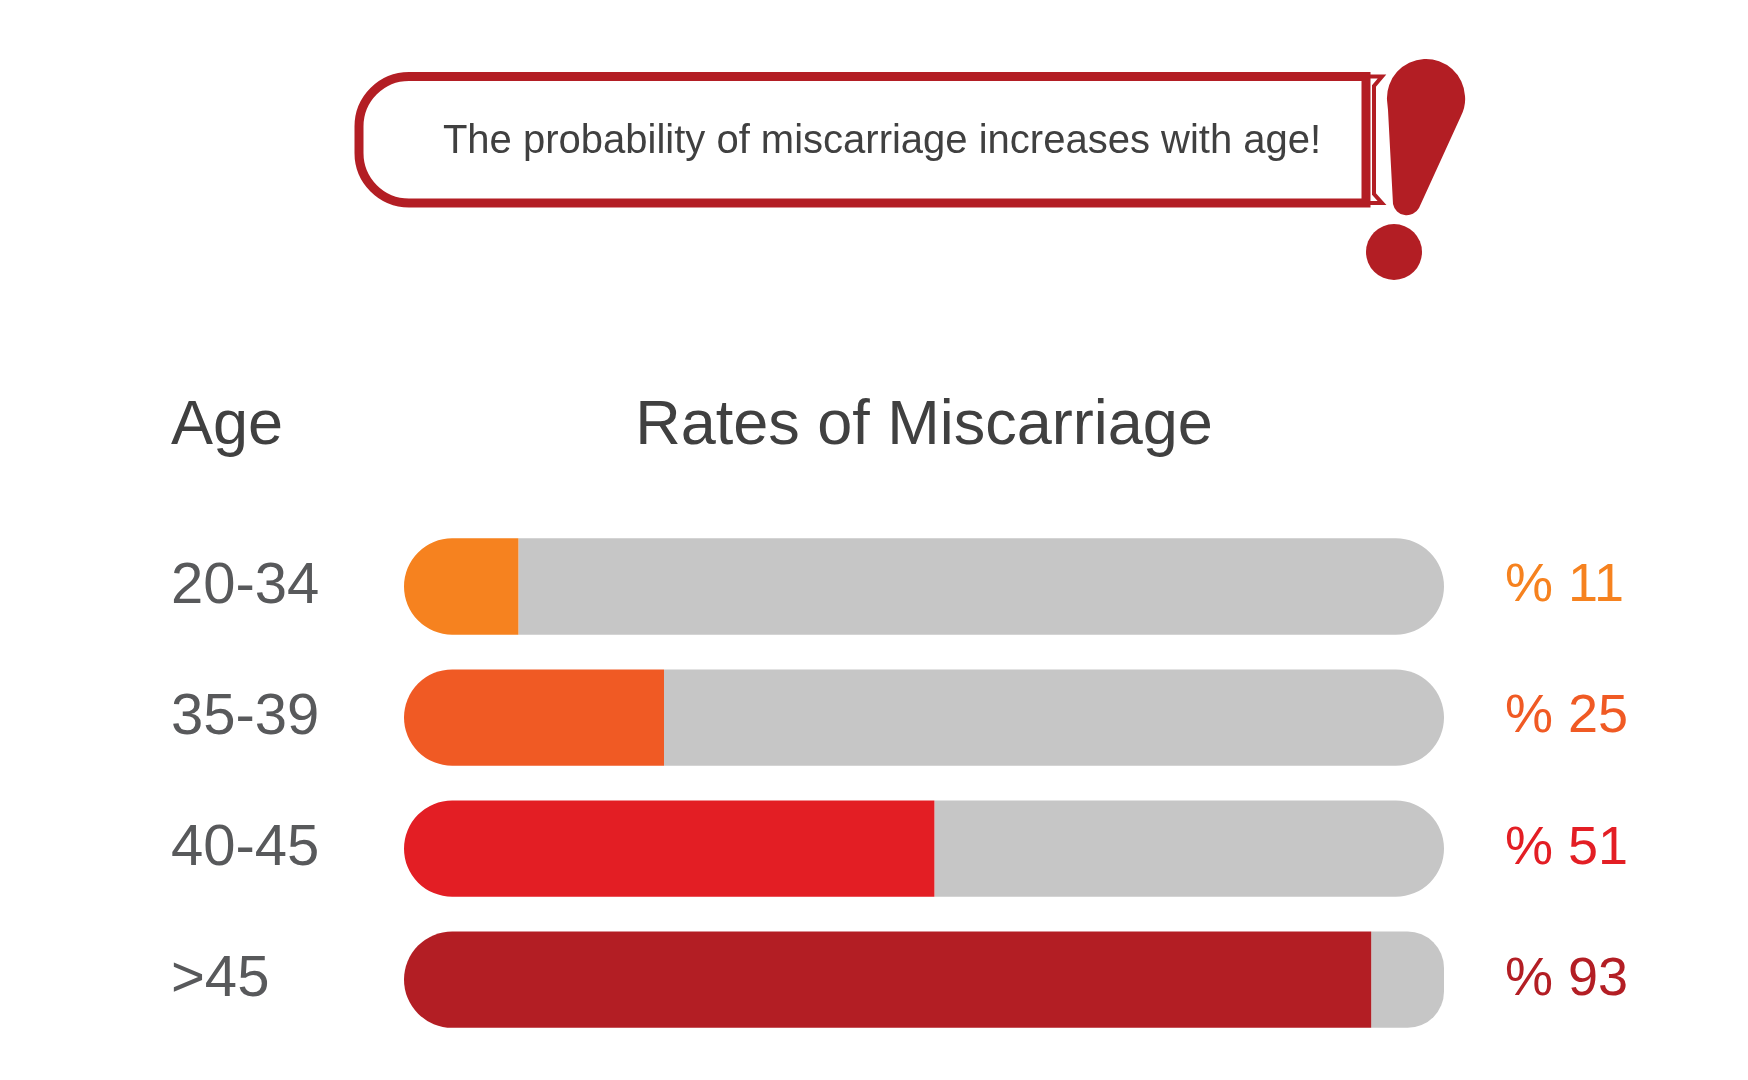 Image resolution: width=1748 pixels, height=1080 pixels. Describe the element at coordinates (1567, 975) in the screenshot. I see `data-label: % 93` at that location.